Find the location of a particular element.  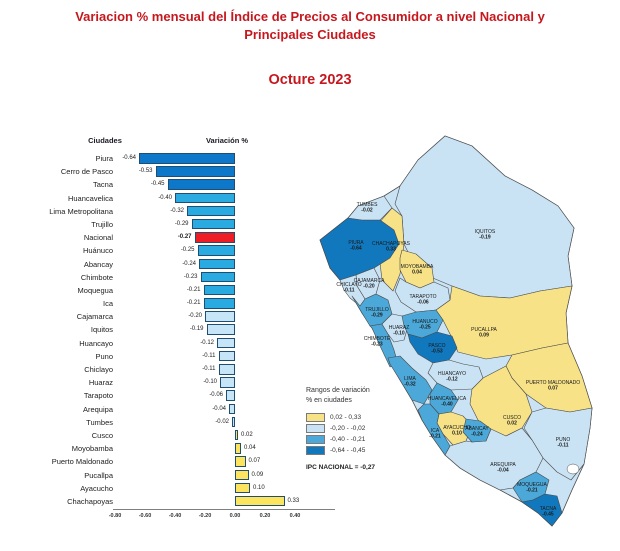

map-label-chimbote: CHIMBOTE -0.23 is located at coordinates (377, 342).